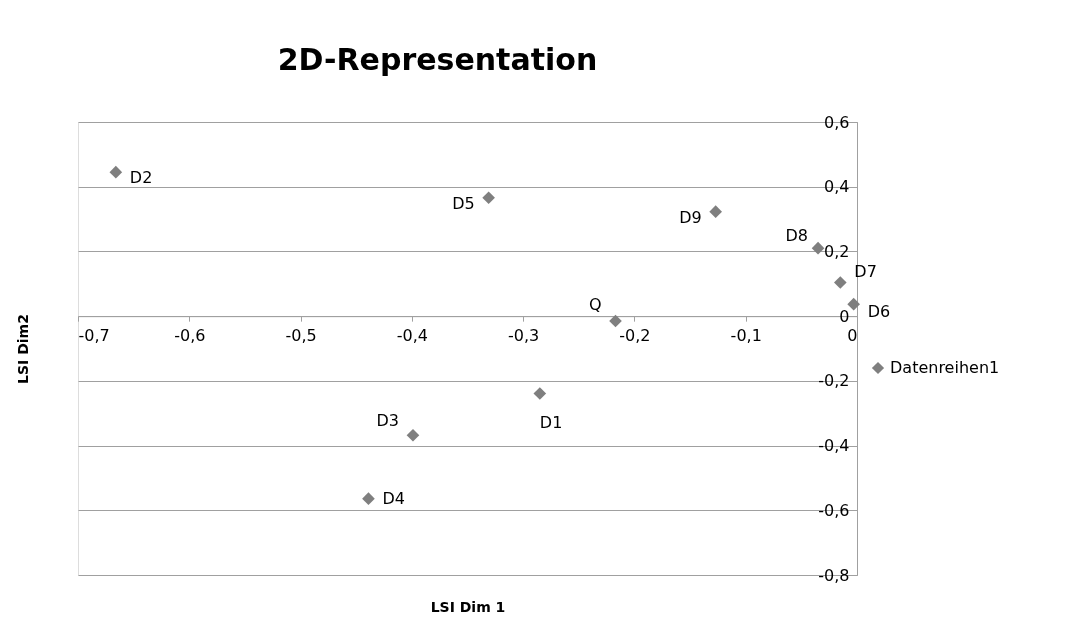 The height and width of the screenshot is (642, 1089). I want to click on x-tick-label: -0,2, so click(635, 335).